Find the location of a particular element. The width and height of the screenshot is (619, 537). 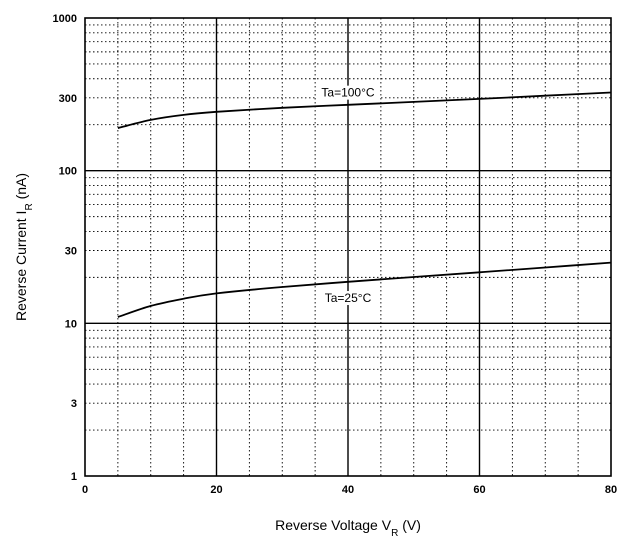

x-tick-label: 20 is located at coordinates (216, 490).